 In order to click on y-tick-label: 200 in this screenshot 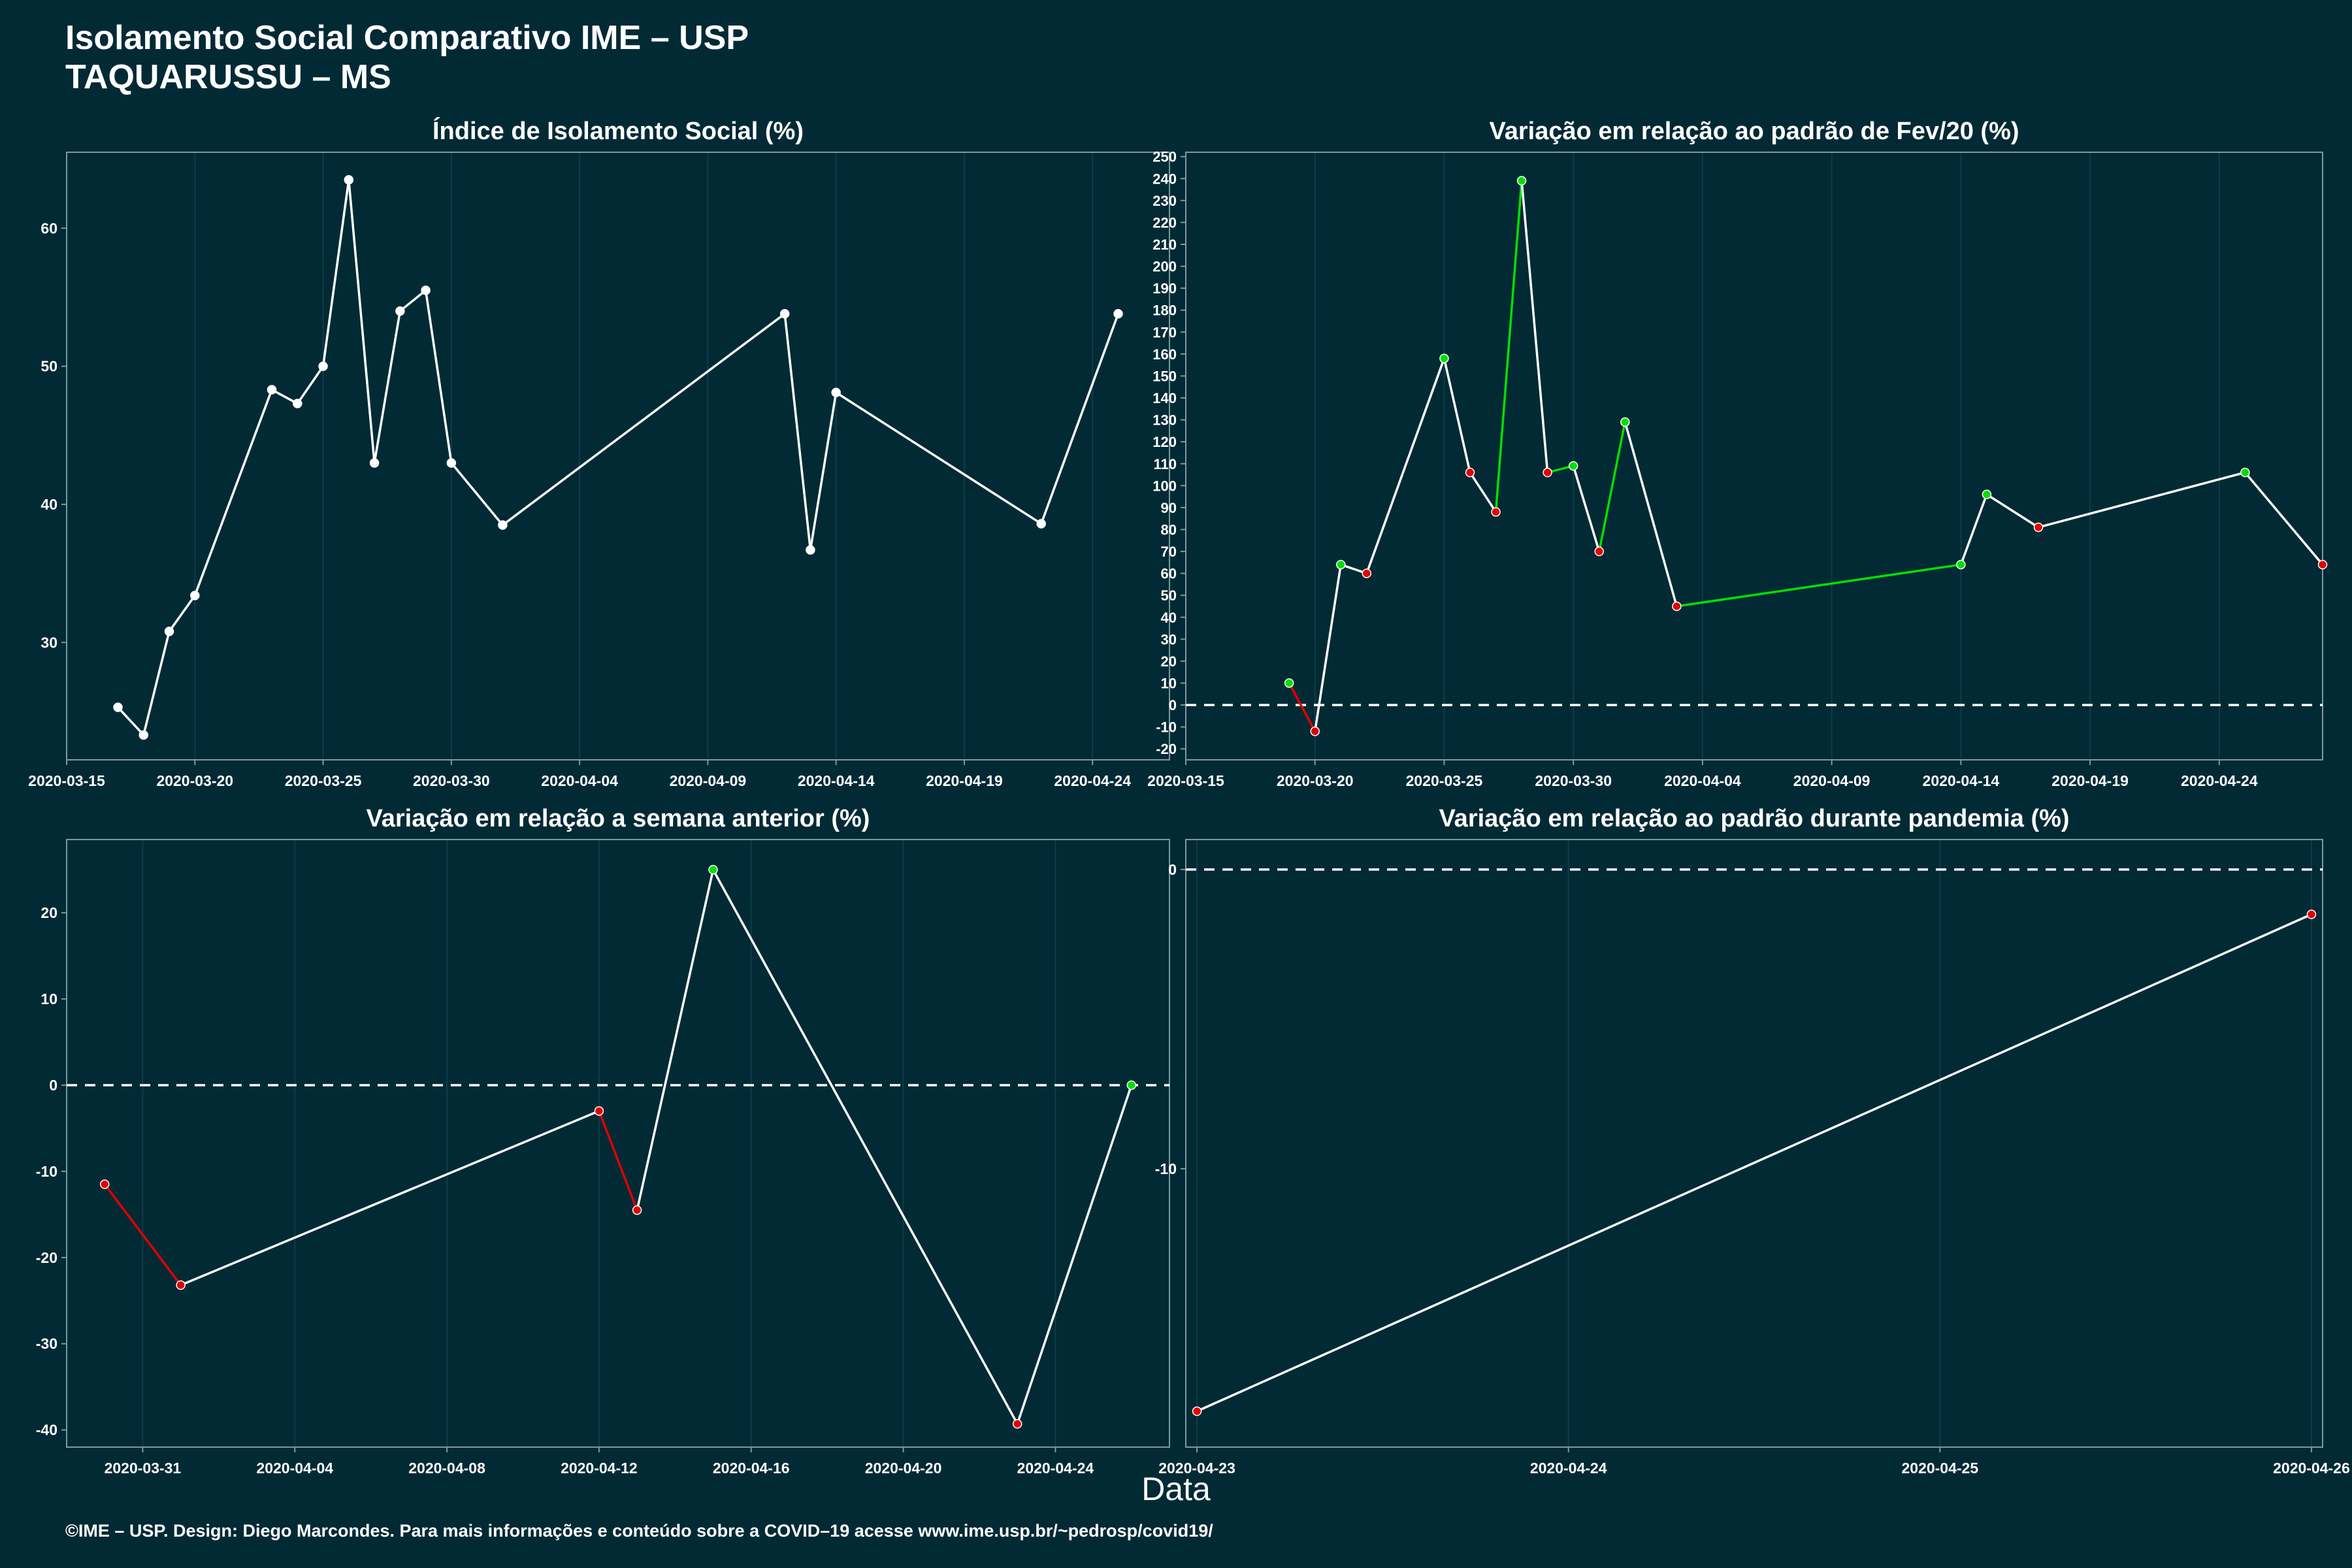, I will do `click(1164, 267)`.